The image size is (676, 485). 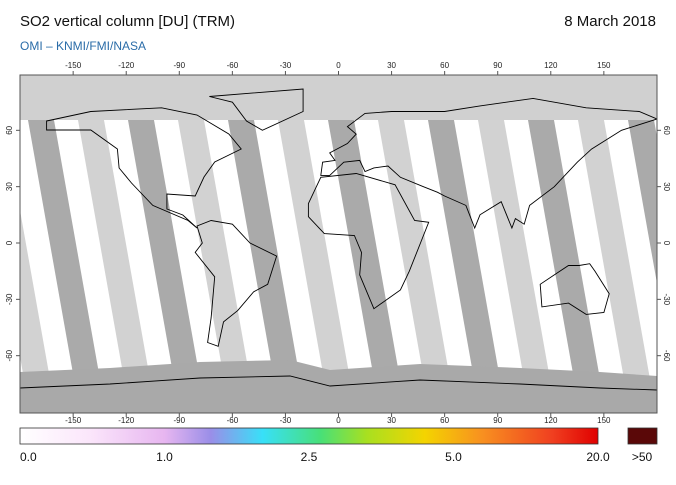 What do you see at coordinates (338, 97) in the screenshot?
I see `polar-band` at bounding box center [338, 97].